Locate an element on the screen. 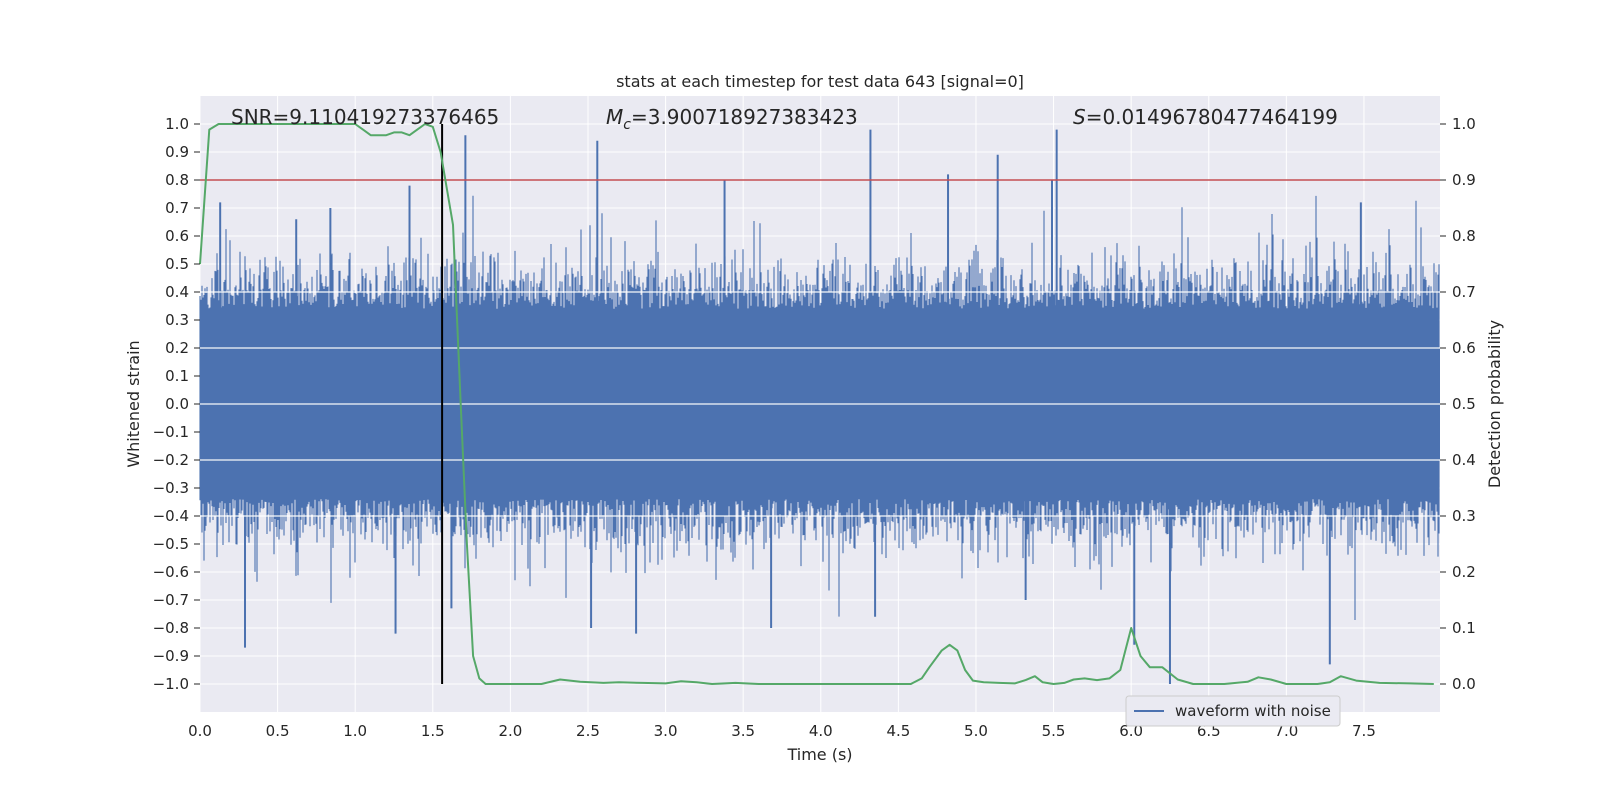 This screenshot has width=1600, height=804. y-axis-right: 1.0 0.9 0.8 0.7 0.6 0.5 0.4 0.3 0.2 0.1 0.0 is located at coordinates (1458, 404).